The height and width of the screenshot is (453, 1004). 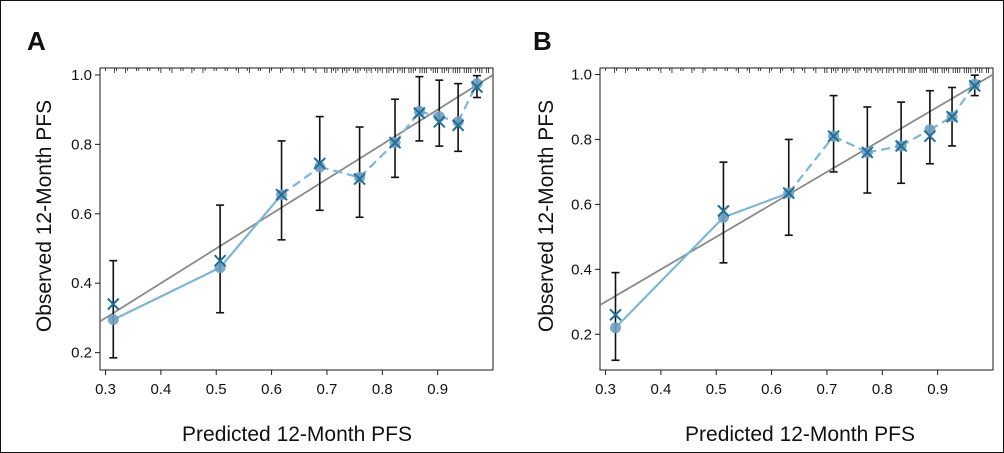 What do you see at coordinates (542, 41) in the screenshot?
I see `panel-b-letter: B` at bounding box center [542, 41].